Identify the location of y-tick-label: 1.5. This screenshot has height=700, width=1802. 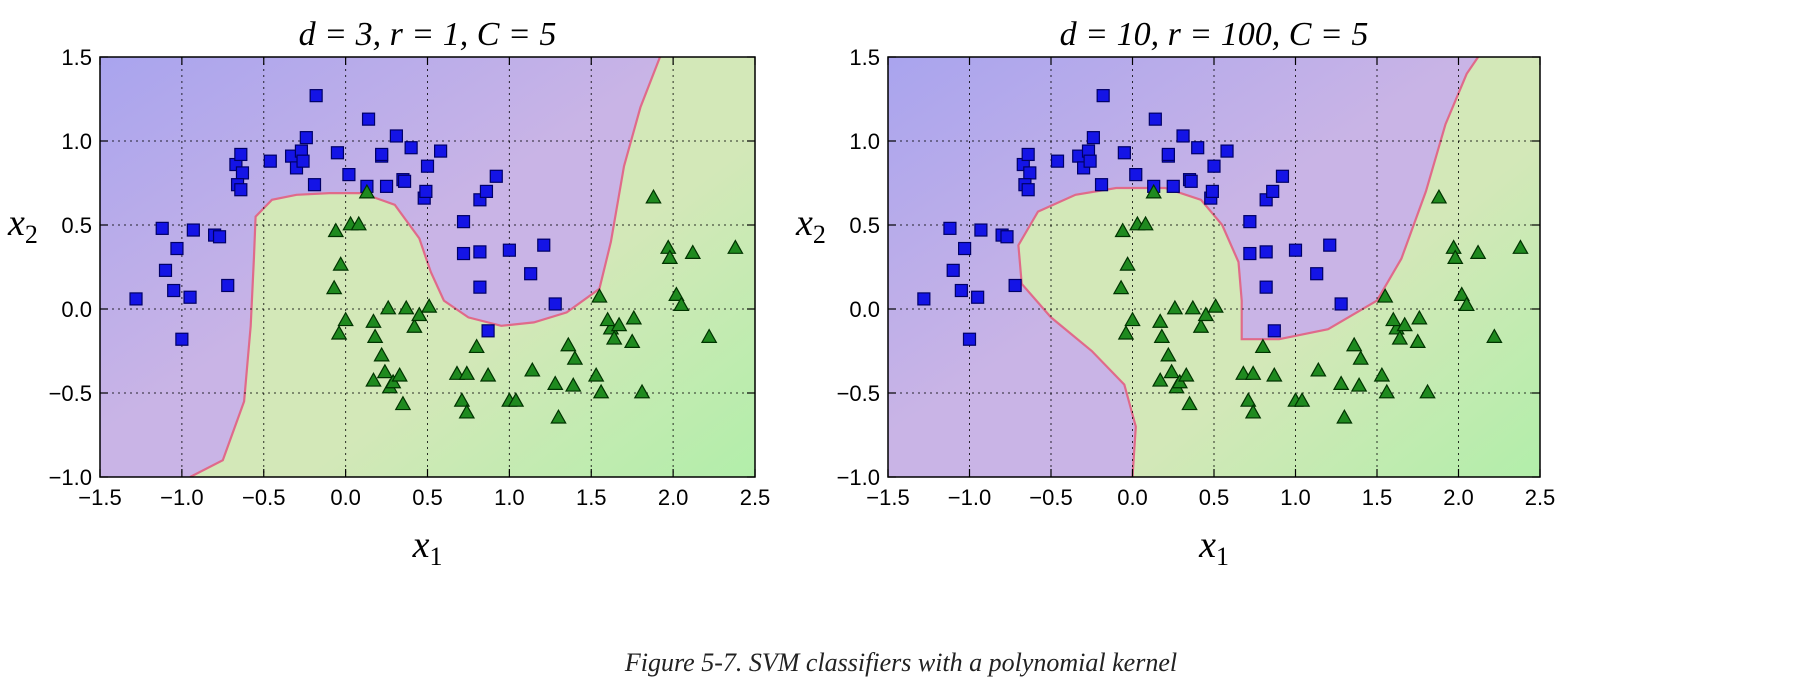
(864, 57).